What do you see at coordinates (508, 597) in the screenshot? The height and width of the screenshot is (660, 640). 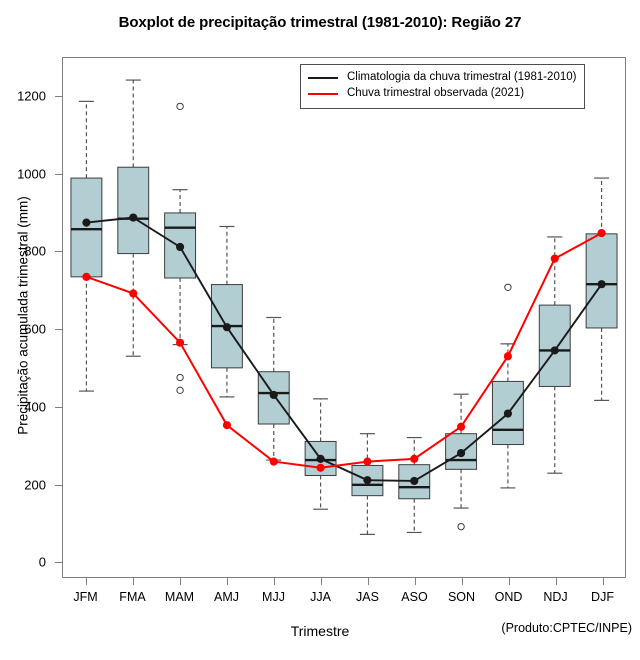 I see `x-tick-label-ond: OND` at bounding box center [508, 597].